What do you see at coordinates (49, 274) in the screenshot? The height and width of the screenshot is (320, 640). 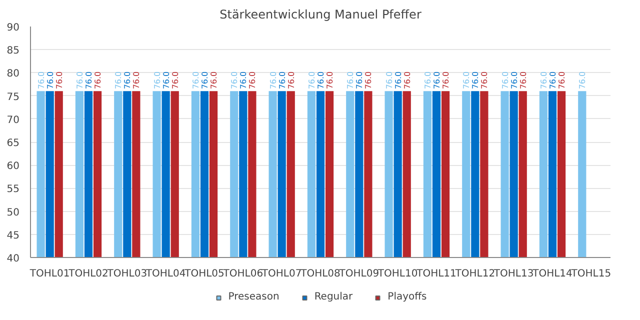 I see `x-tick-label: TOHL01` at bounding box center [49, 274].